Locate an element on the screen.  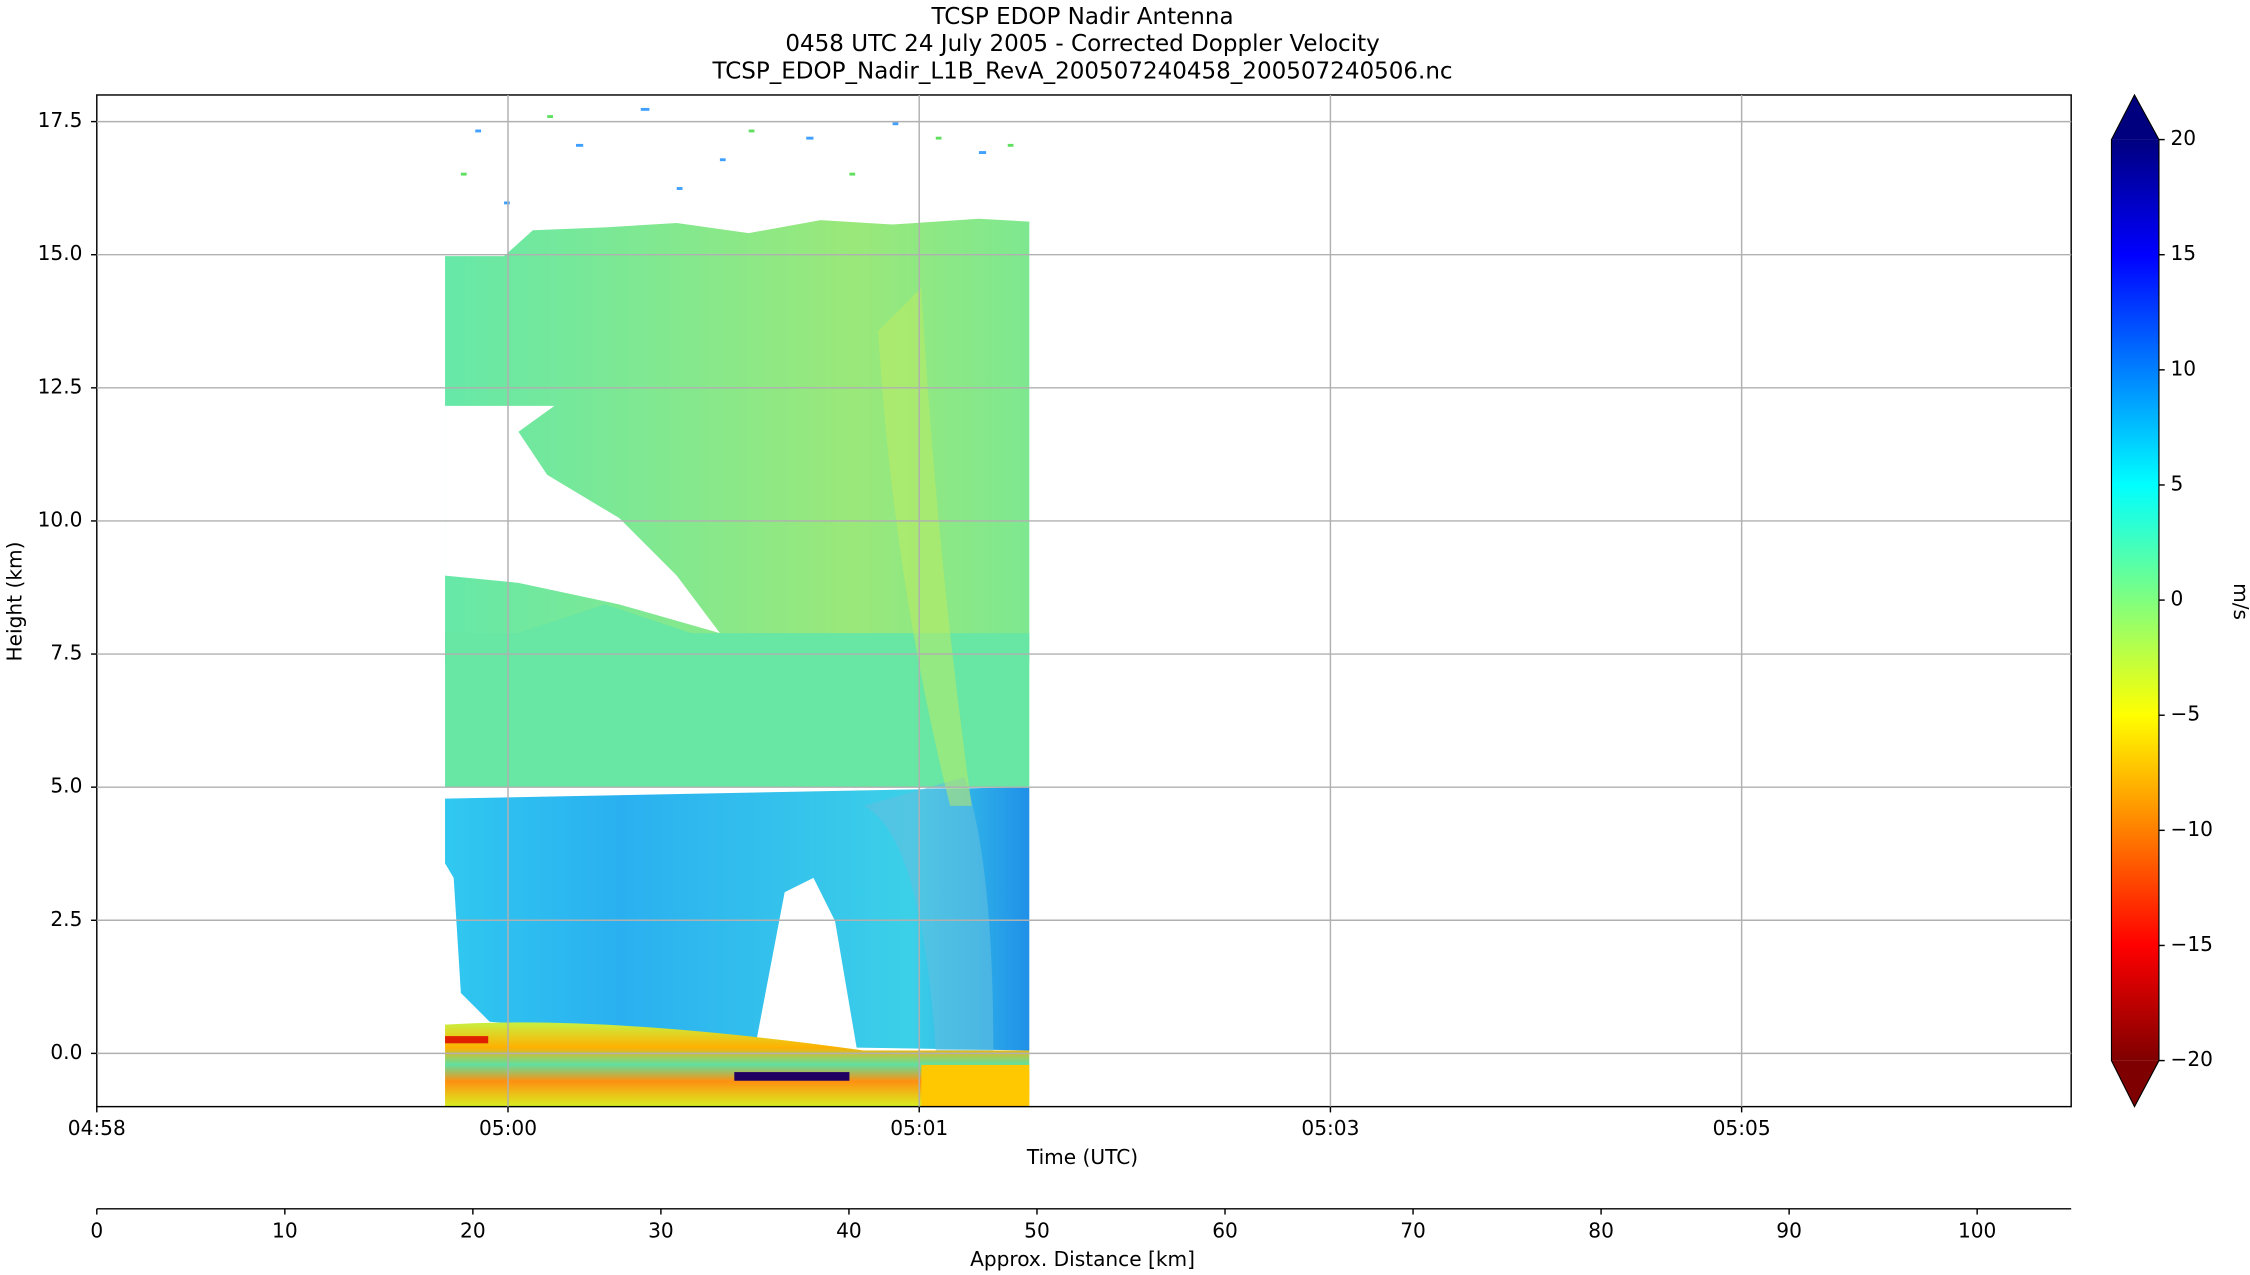
distance-tick-label: 30 is located at coordinates (661, 1230).